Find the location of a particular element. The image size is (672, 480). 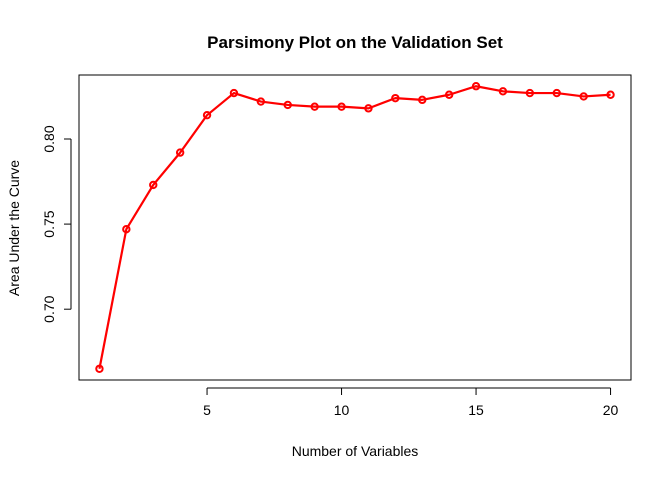

y-tick-label: 0.75 is located at coordinates (49, 223).